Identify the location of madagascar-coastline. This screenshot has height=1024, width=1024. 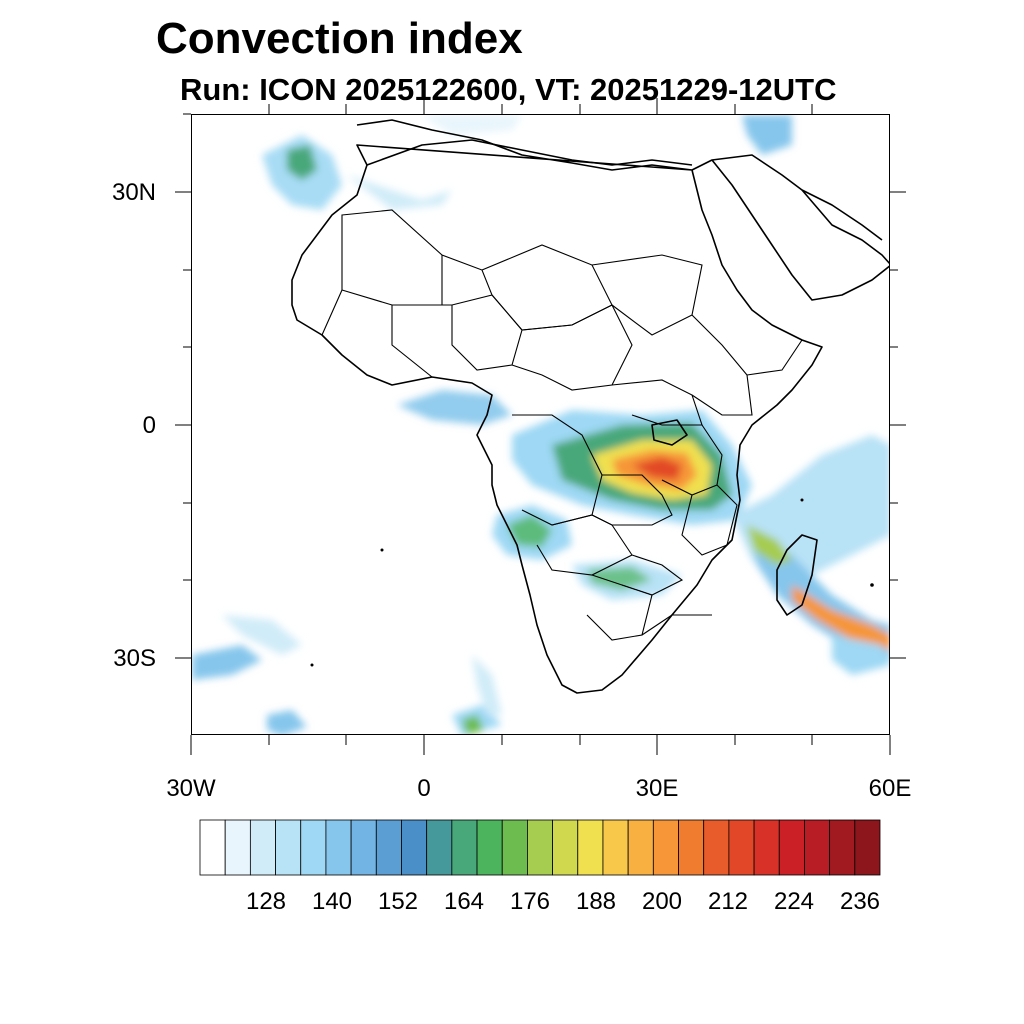
(797, 575).